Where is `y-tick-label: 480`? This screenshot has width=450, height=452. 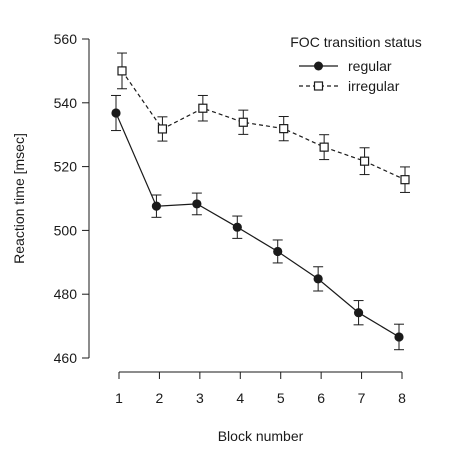
y-tick-label: 480 is located at coordinates (66, 294).